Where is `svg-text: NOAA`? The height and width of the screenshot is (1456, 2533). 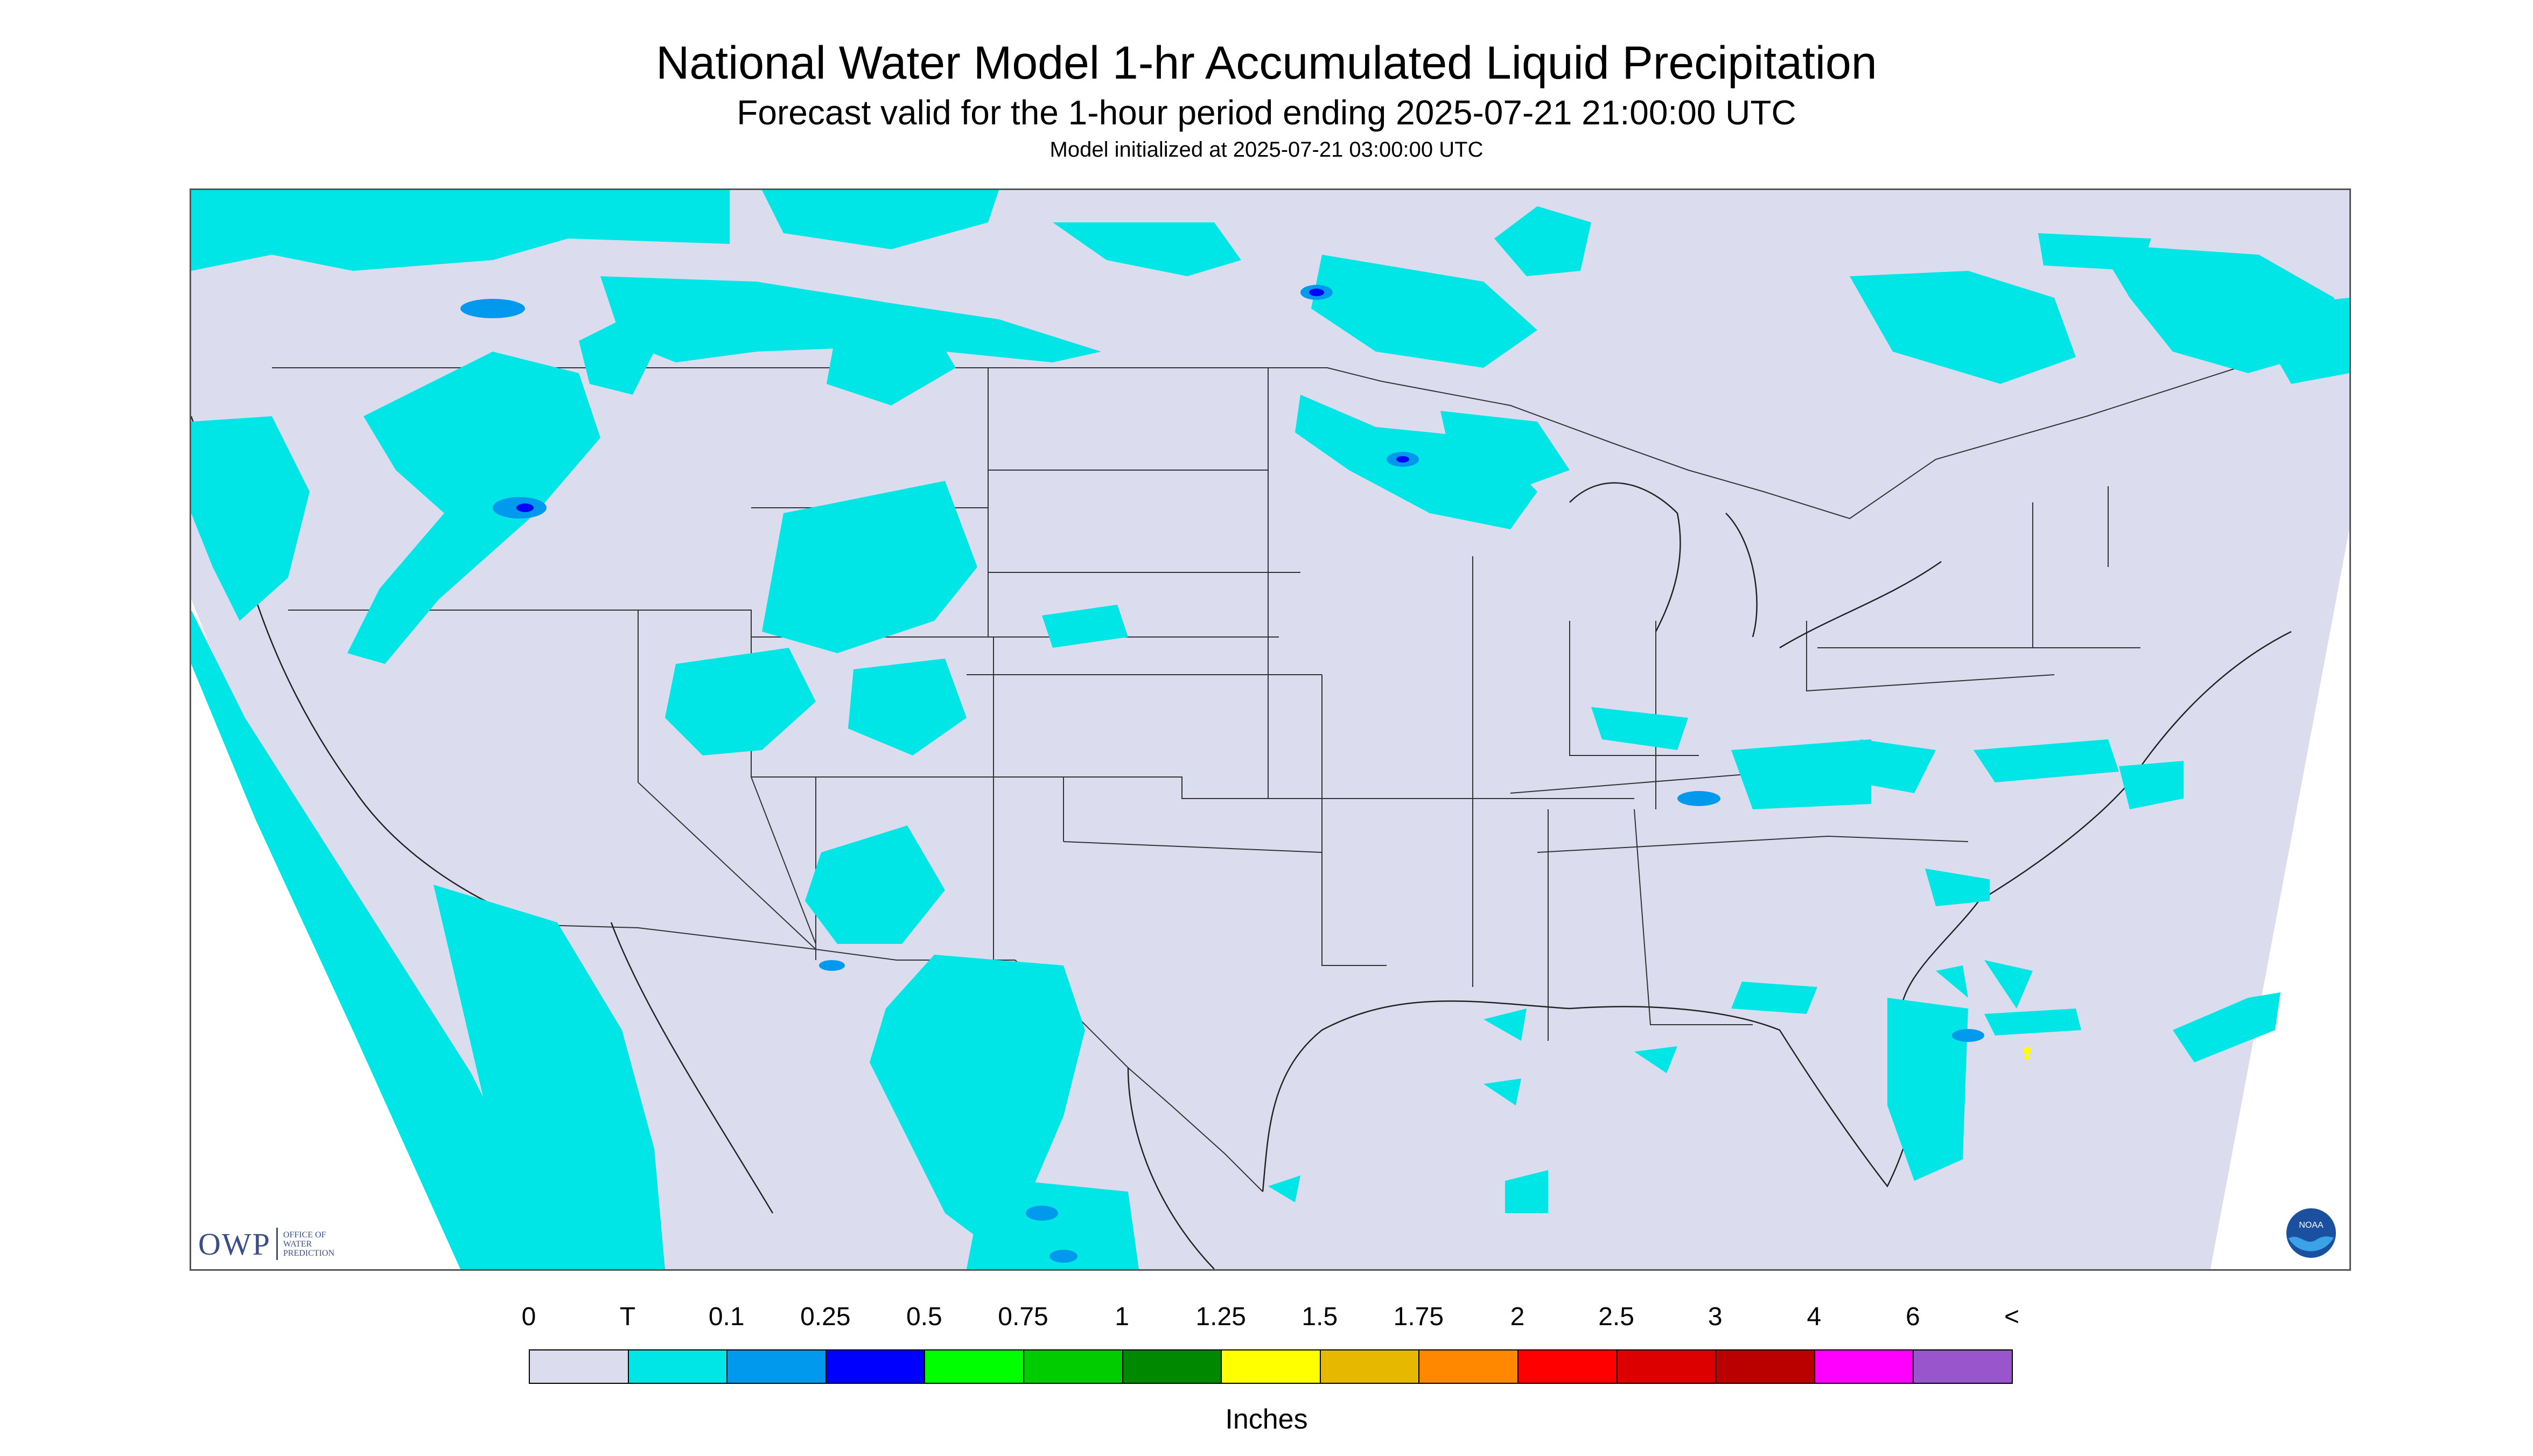 svg-text: NOAA is located at coordinates (2311, 1225).